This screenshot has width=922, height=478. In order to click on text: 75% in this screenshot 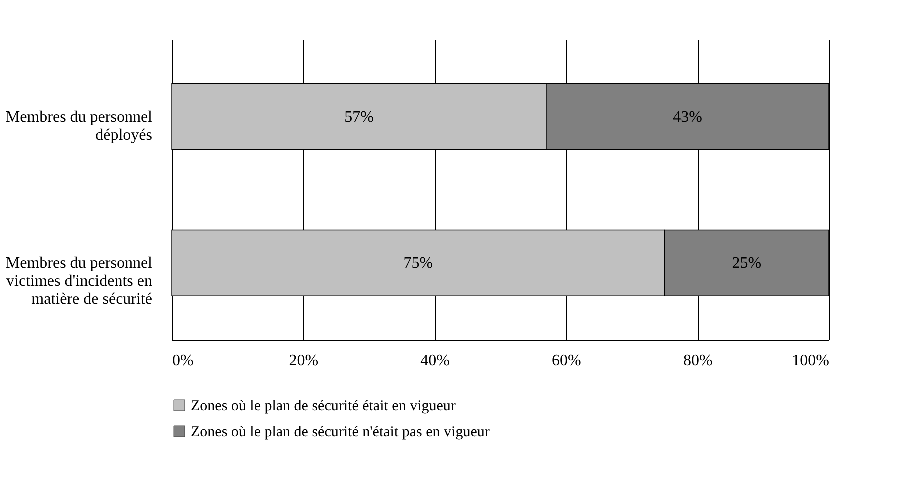, I will do `click(419, 263)`.